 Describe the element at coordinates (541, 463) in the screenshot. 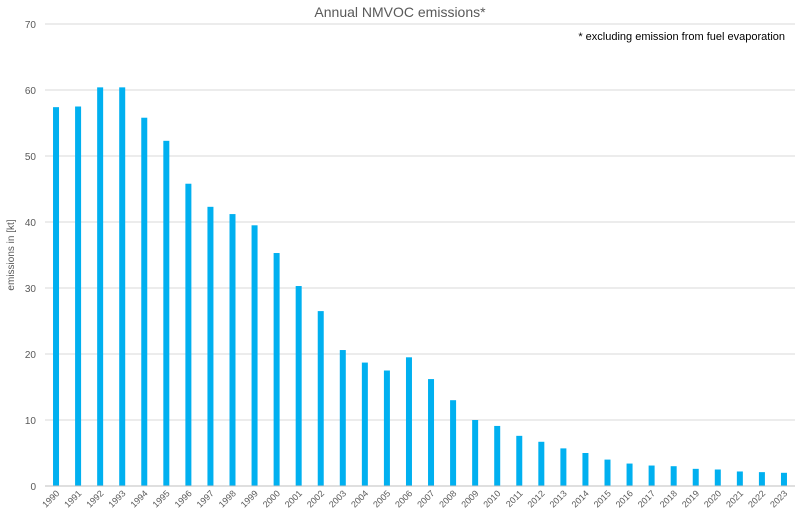

I see `bar-2012` at that location.